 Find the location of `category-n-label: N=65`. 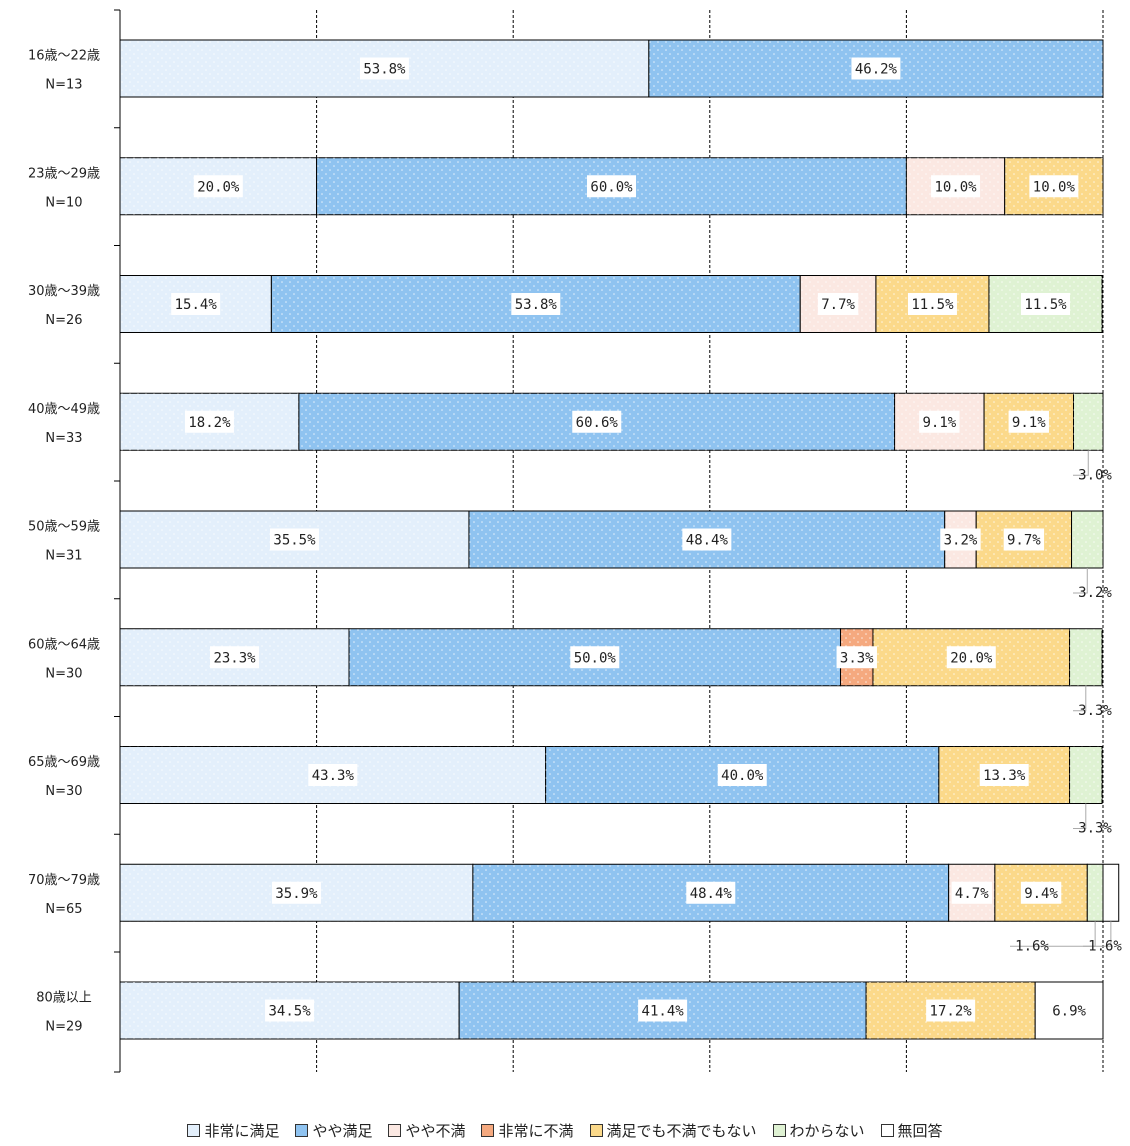

category-n-label: N=65 is located at coordinates (63, 909).